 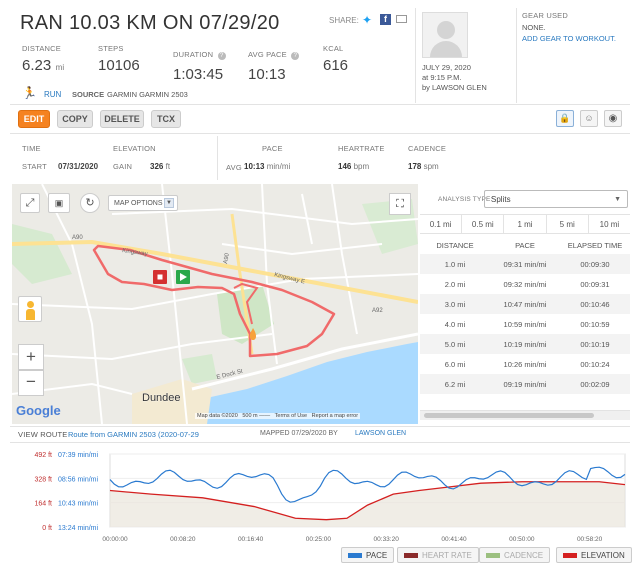 I want to click on heart-rate-swatch, so click(x=411, y=555).